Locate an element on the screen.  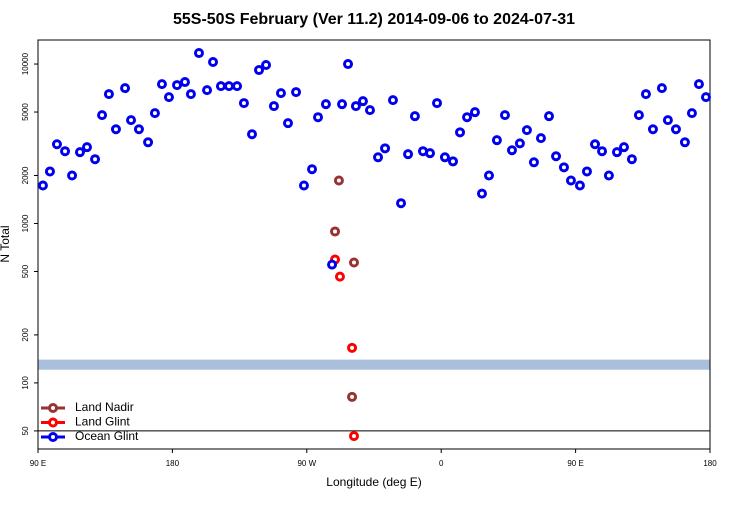
y-tick-label: 10000 is located at coordinates (25, 63).